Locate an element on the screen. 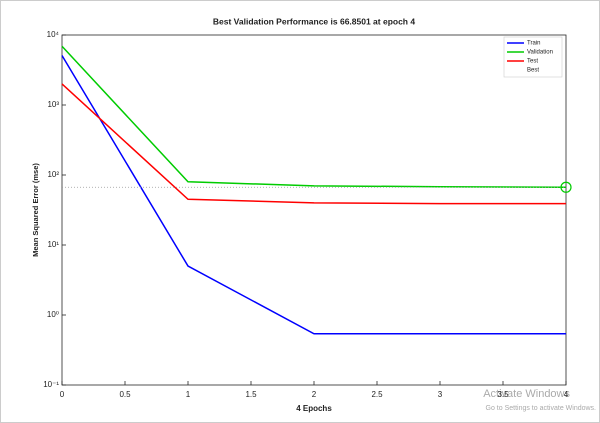  y-tick-label: 10² is located at coordinates (53, 174).